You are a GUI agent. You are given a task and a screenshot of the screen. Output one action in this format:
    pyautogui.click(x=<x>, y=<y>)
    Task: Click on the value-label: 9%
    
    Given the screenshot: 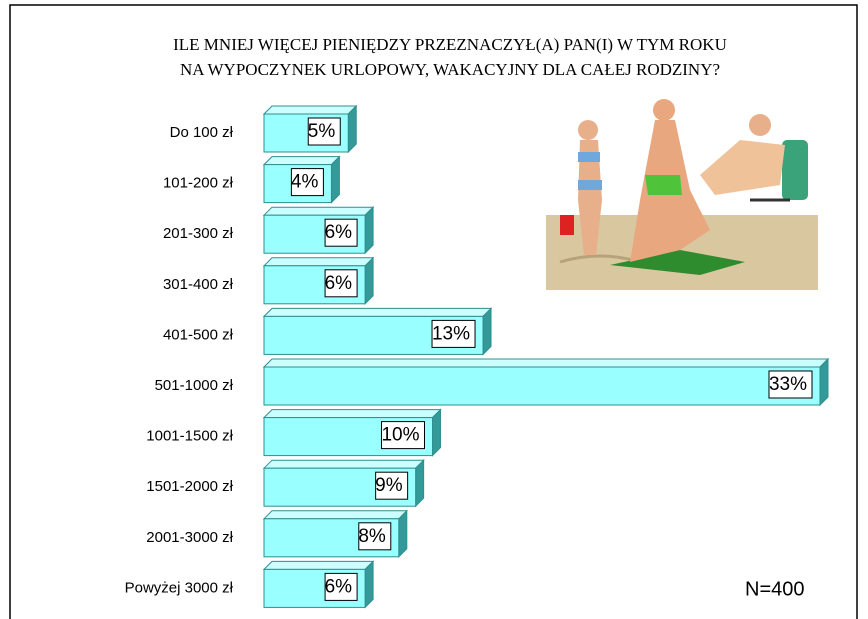 What is the action you would take?
    pyautogui.click(x=389, y=485)
    